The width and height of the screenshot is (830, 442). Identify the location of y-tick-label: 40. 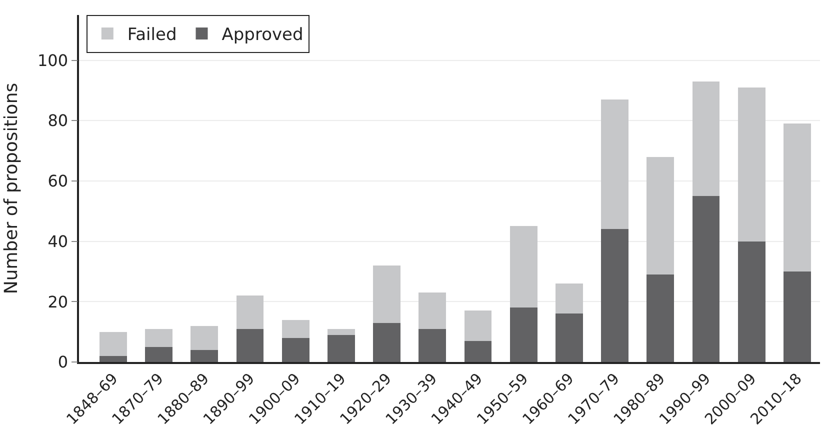
(58, 241).